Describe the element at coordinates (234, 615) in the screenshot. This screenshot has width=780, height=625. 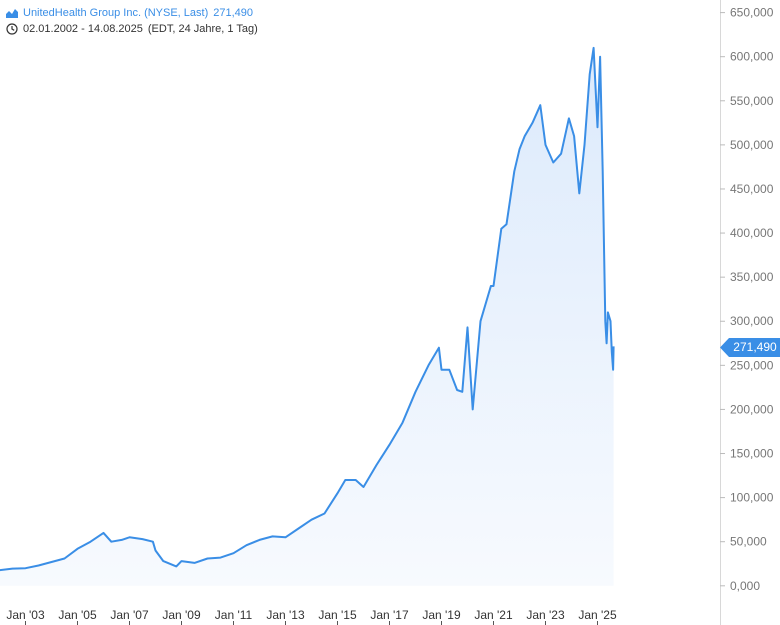
I see `x-tick-label: Jan '11` at that location.